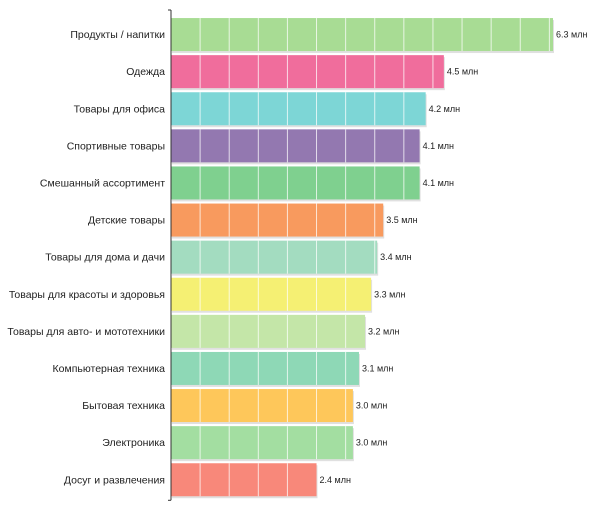 Image resolution: width=600 pixels, height=510 pixels. What do you see at coordinates (109, 369) in the screenshot?
I see `category-label: Компьютерная техника` at bounding box center [109, 369].